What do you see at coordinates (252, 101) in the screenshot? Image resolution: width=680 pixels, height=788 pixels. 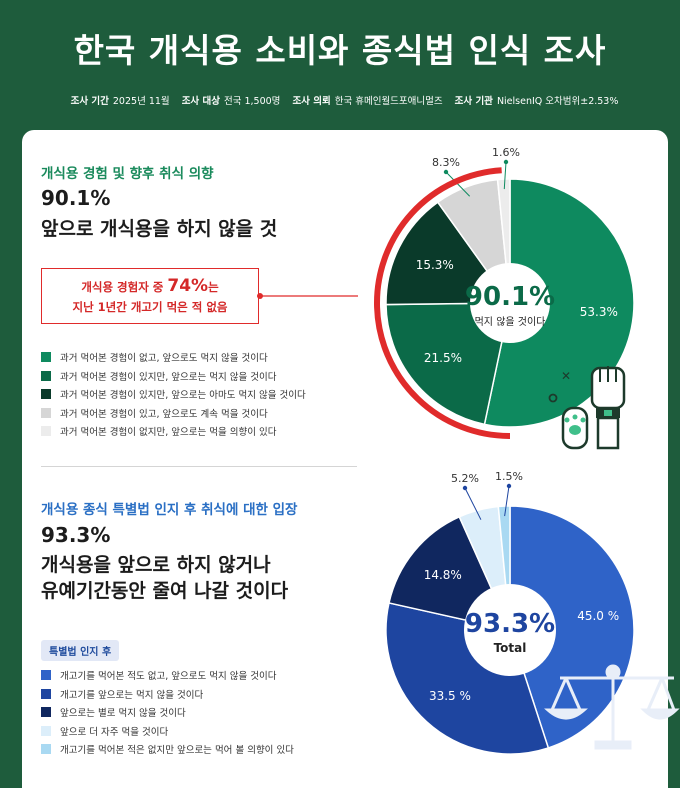 I see `meta-target-value: 전국 1,500명` at bounding box center [252, 101].